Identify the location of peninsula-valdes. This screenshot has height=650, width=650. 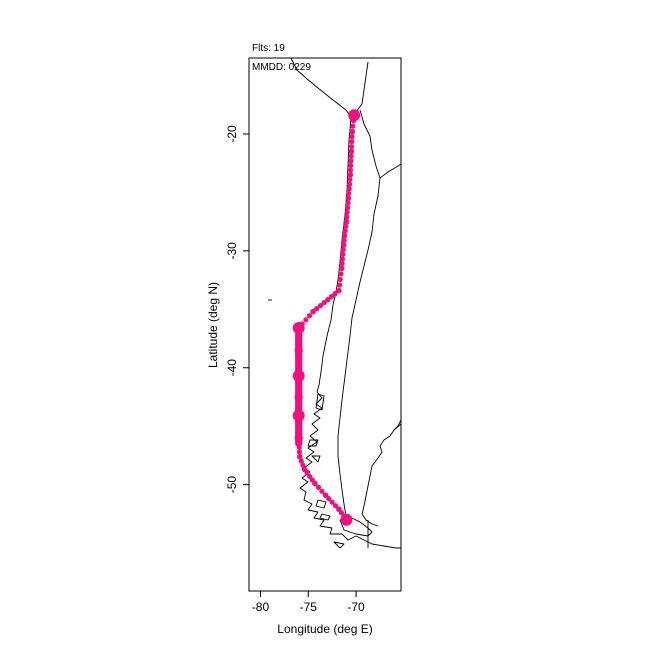
(397, 425).